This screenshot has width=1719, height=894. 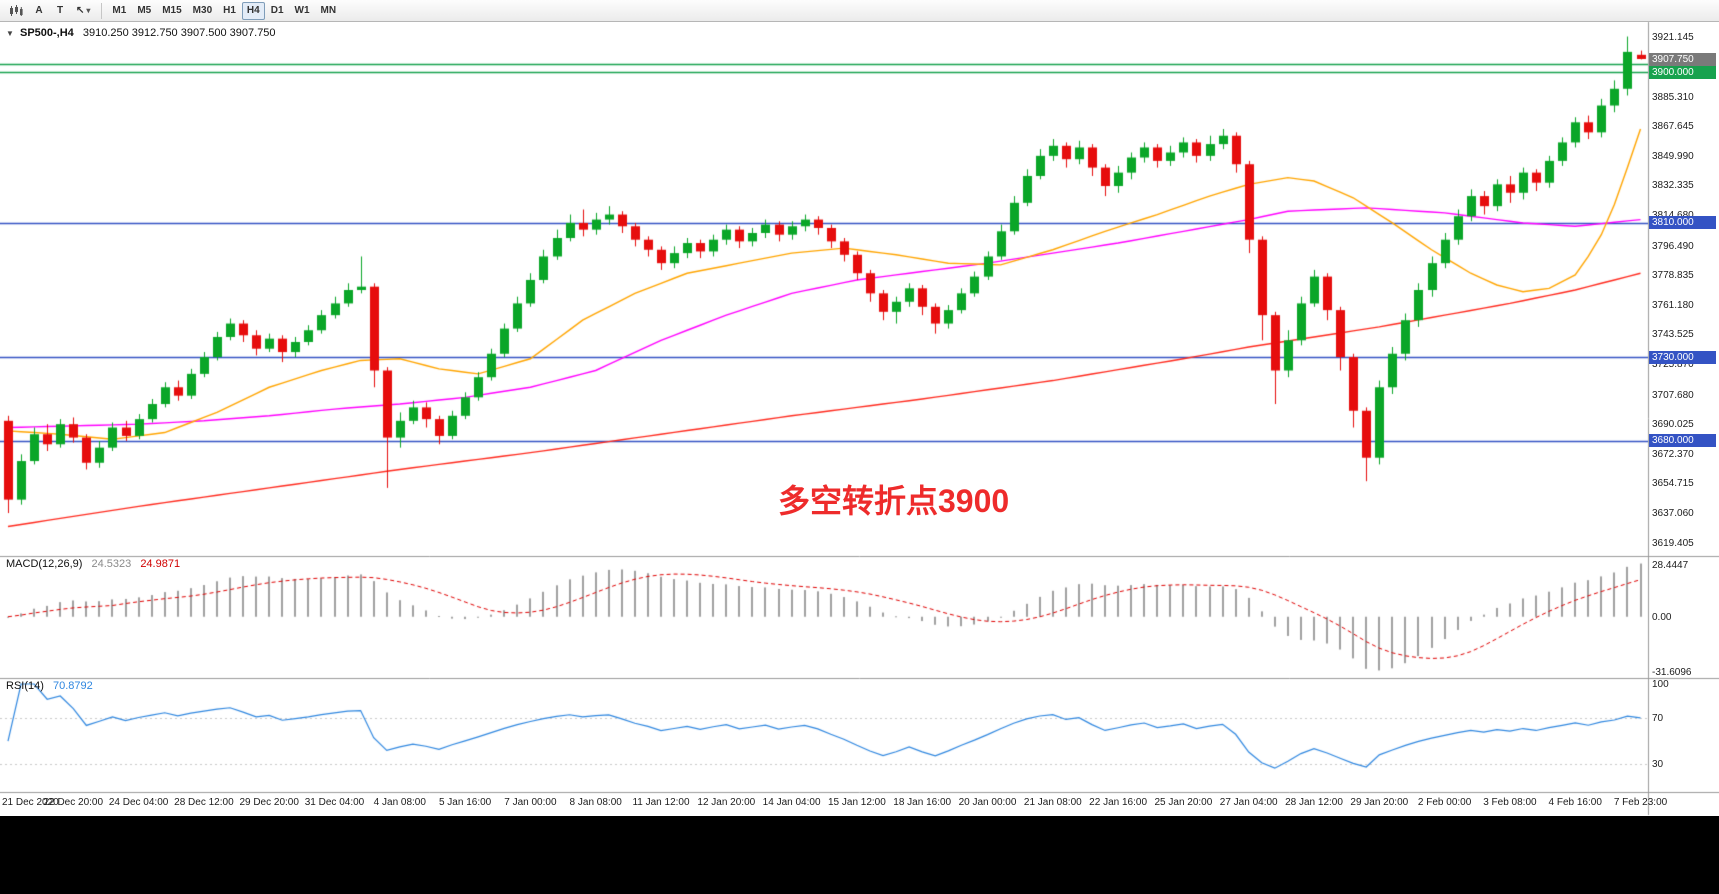 What do you see at coordinates (791, 802) in the screenshot?
I see `time-axis-label: 14 Jan 04:00` at bounding box center [791, 802].